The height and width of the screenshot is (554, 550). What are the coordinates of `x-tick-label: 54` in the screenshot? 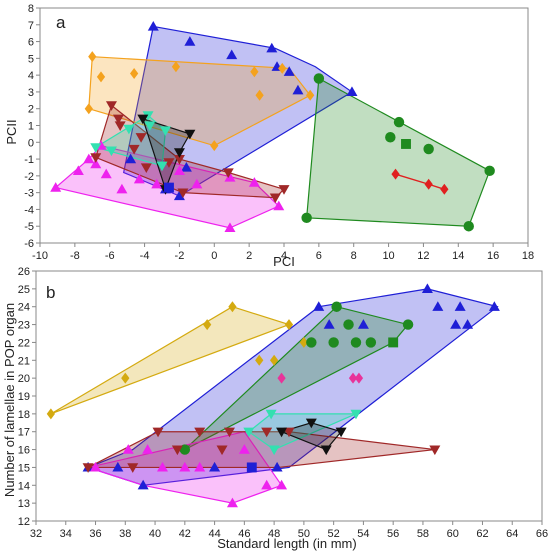 It's located at (363, 534).